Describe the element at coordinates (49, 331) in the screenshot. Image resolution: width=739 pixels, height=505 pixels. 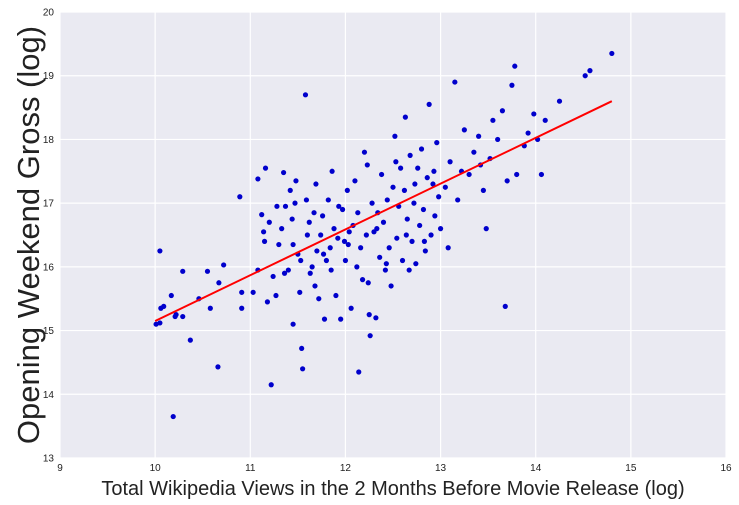
I see `y-tick-label: 15` at that location.